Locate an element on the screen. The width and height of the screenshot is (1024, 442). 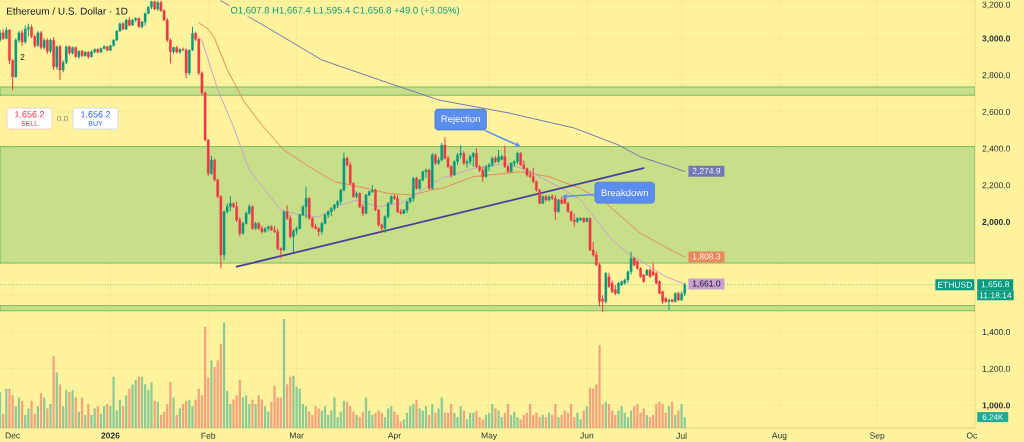
data-label: 2,274.9 is located at coordinates (706, 171).